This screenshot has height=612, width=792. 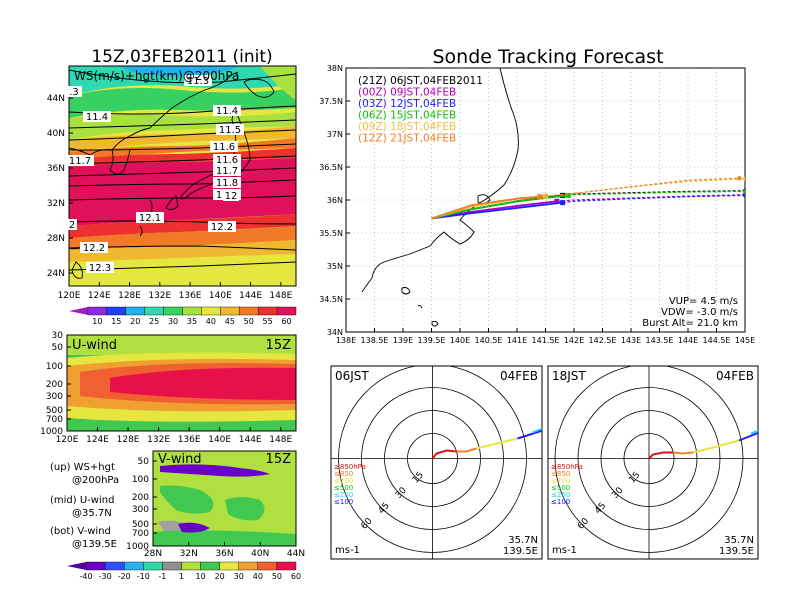 What do you see at coordinates (277, 576) in the screenshot?
I see `uv-colorbar-label: 50` at bounding box center [277, 576].